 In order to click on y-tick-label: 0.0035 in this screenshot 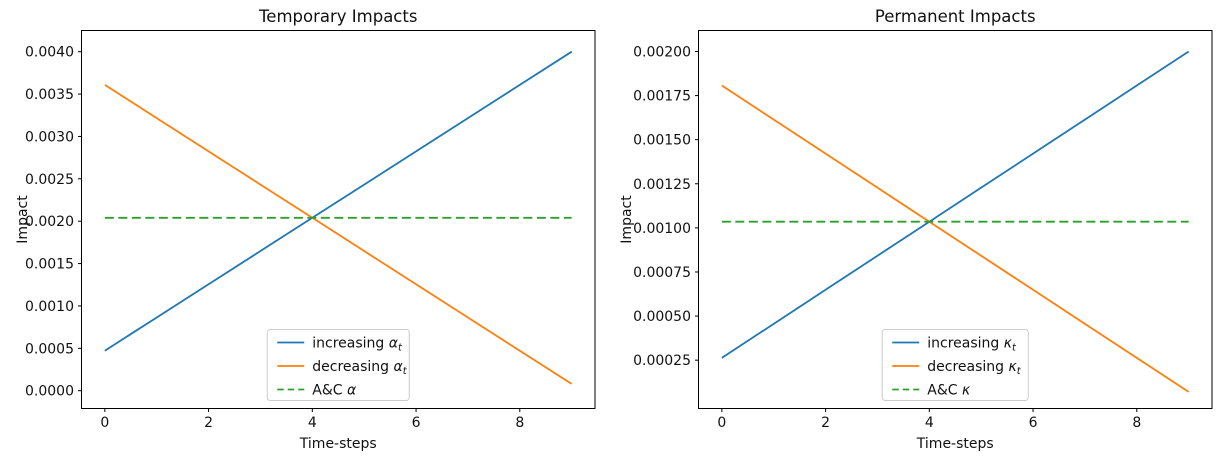, I will do `click(49, 95)`.